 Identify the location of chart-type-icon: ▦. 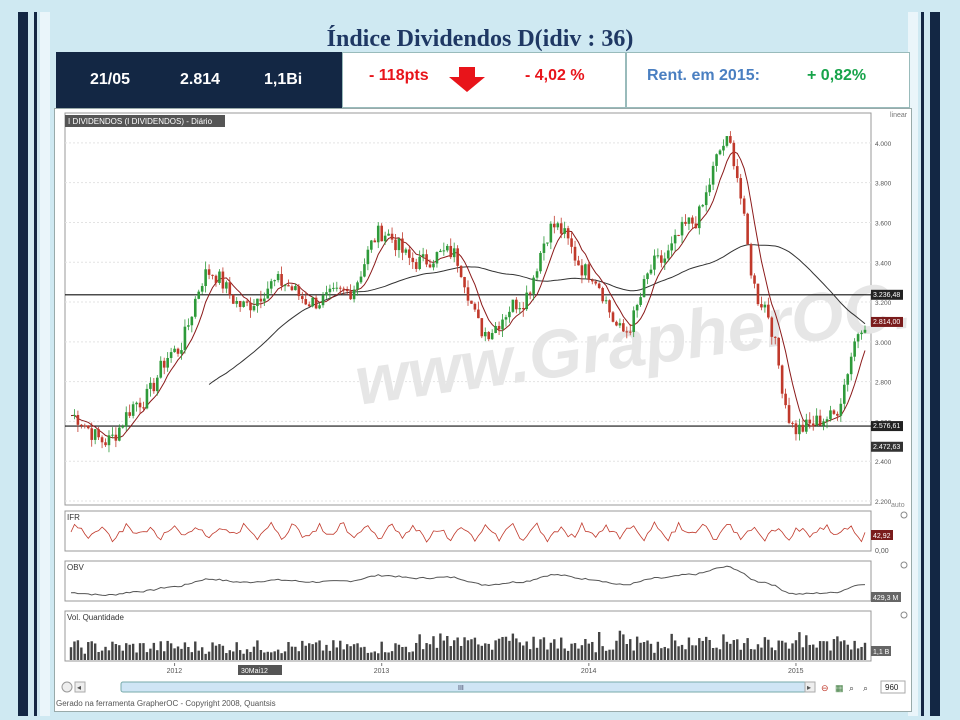
(839, 688).